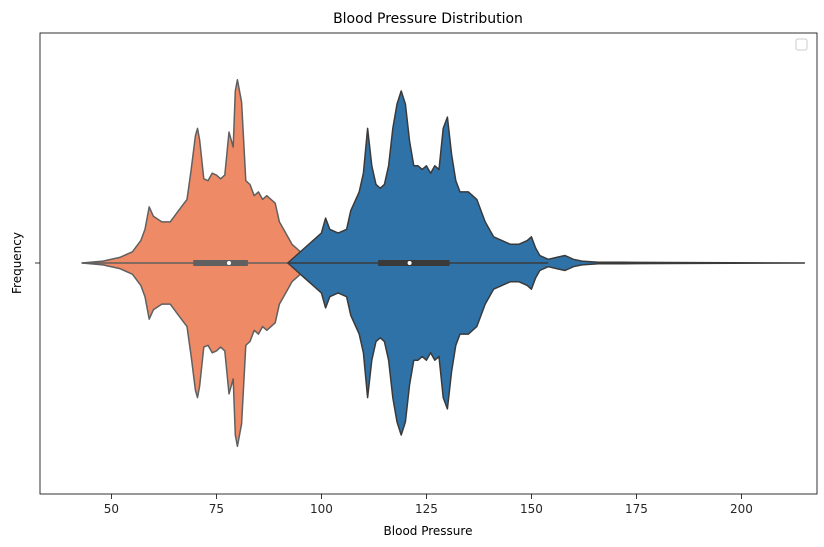 Image resolution: width=824 pixels, height=547 pixels. I want to click on x-tick-label: 125, so click(426, 509).